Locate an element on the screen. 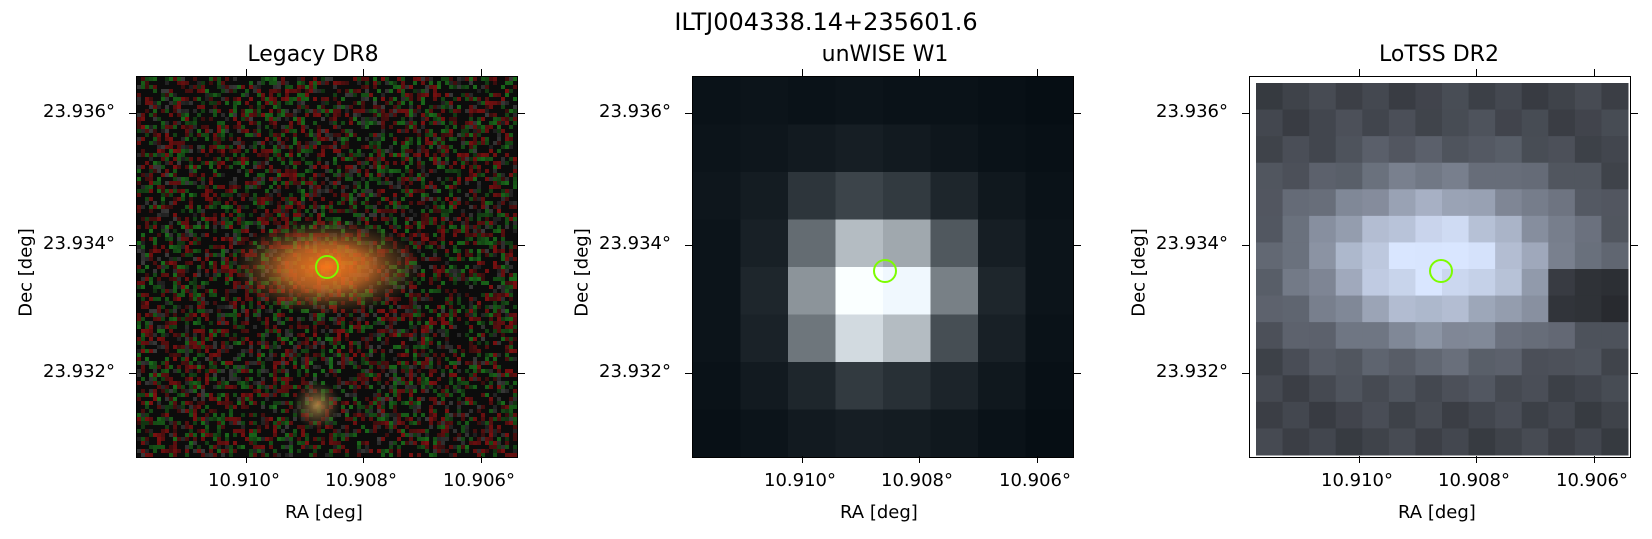 Image resolution: width=1652 pixels, height=539 pixels. xtick-lotss-3: 10.906° is located at coordinates (1592, 480).